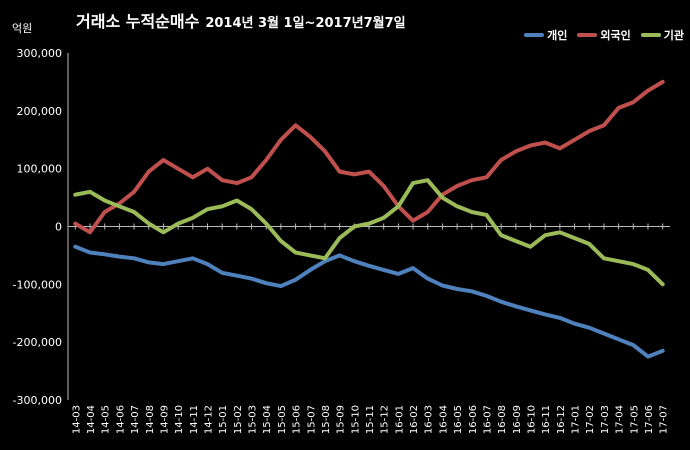 Image resolution: width=690 pixels, height=450 pixels. What do you see at coordinates (282, 419) in the screenshot?
I see `x-tick-label: 15-05` at bounding box center [282, 419].